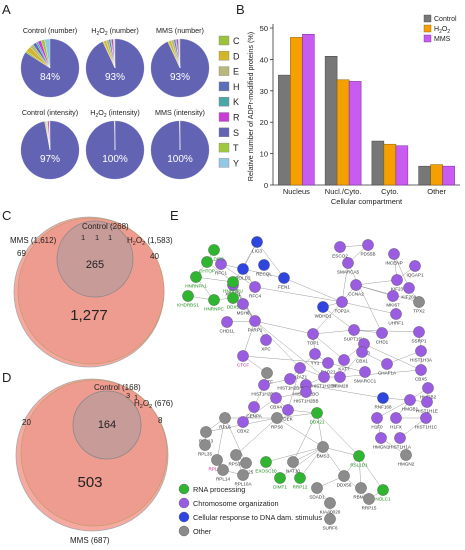  What do you see at coordinates (240, 9) in the screenshot?
I see `panel-letter-b: B` at bounding box center [240, 9].